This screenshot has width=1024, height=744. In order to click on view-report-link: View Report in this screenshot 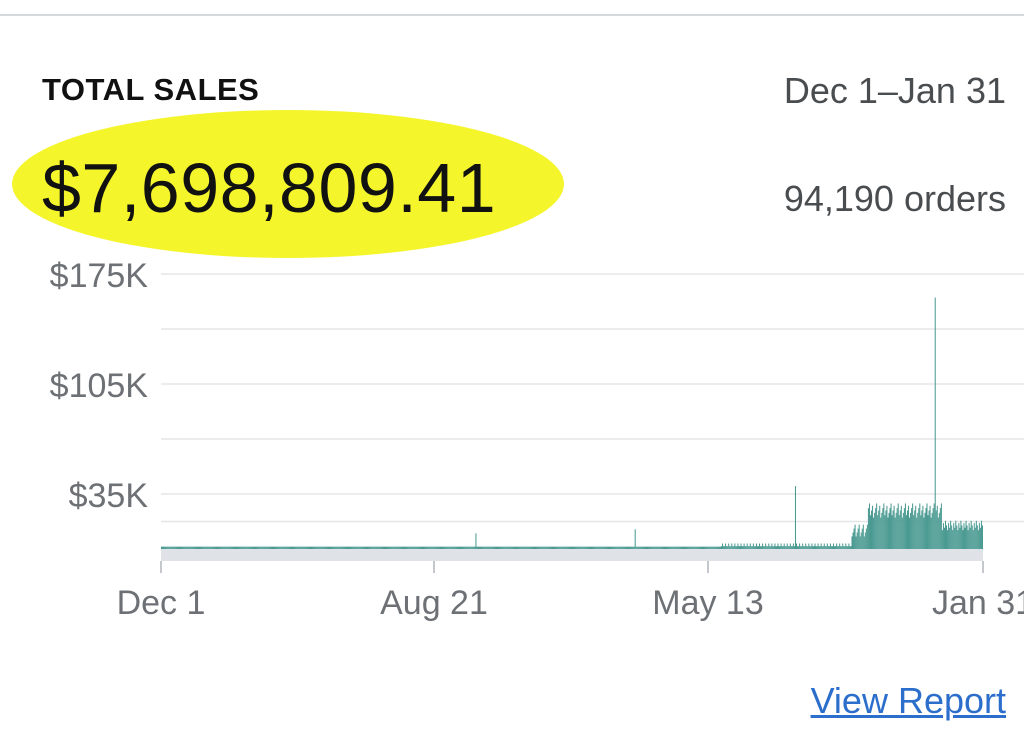, I will do `click(908, 700)`.